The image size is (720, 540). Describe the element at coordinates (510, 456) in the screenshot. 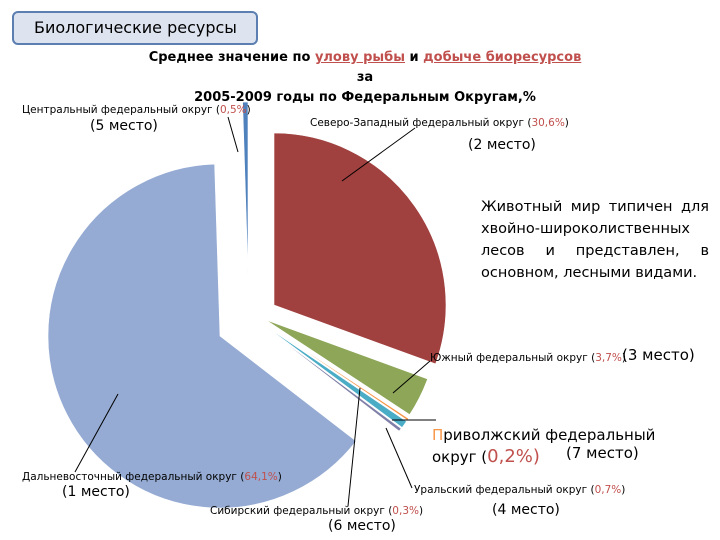

I see `label-volga-pct: 0,2%` at that location.